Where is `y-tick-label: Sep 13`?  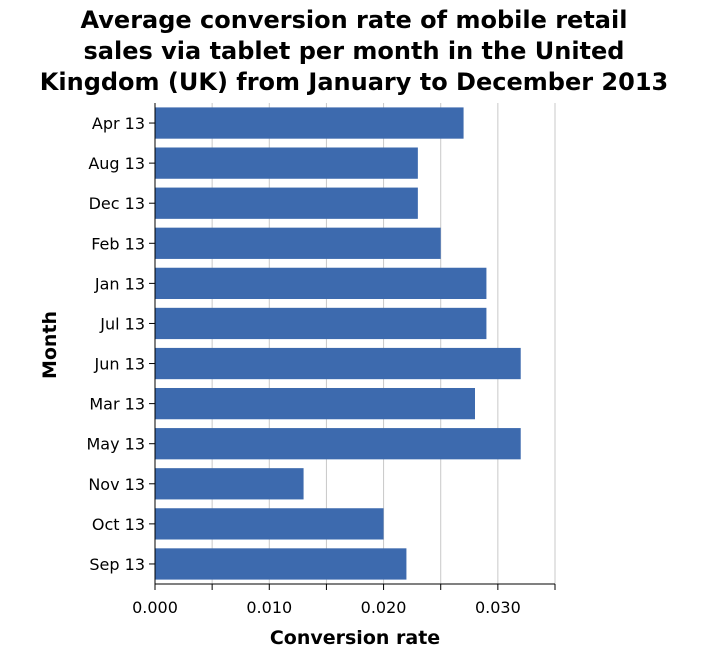 y-tick-label: Sep 13 is located at coordinates (117, 564).